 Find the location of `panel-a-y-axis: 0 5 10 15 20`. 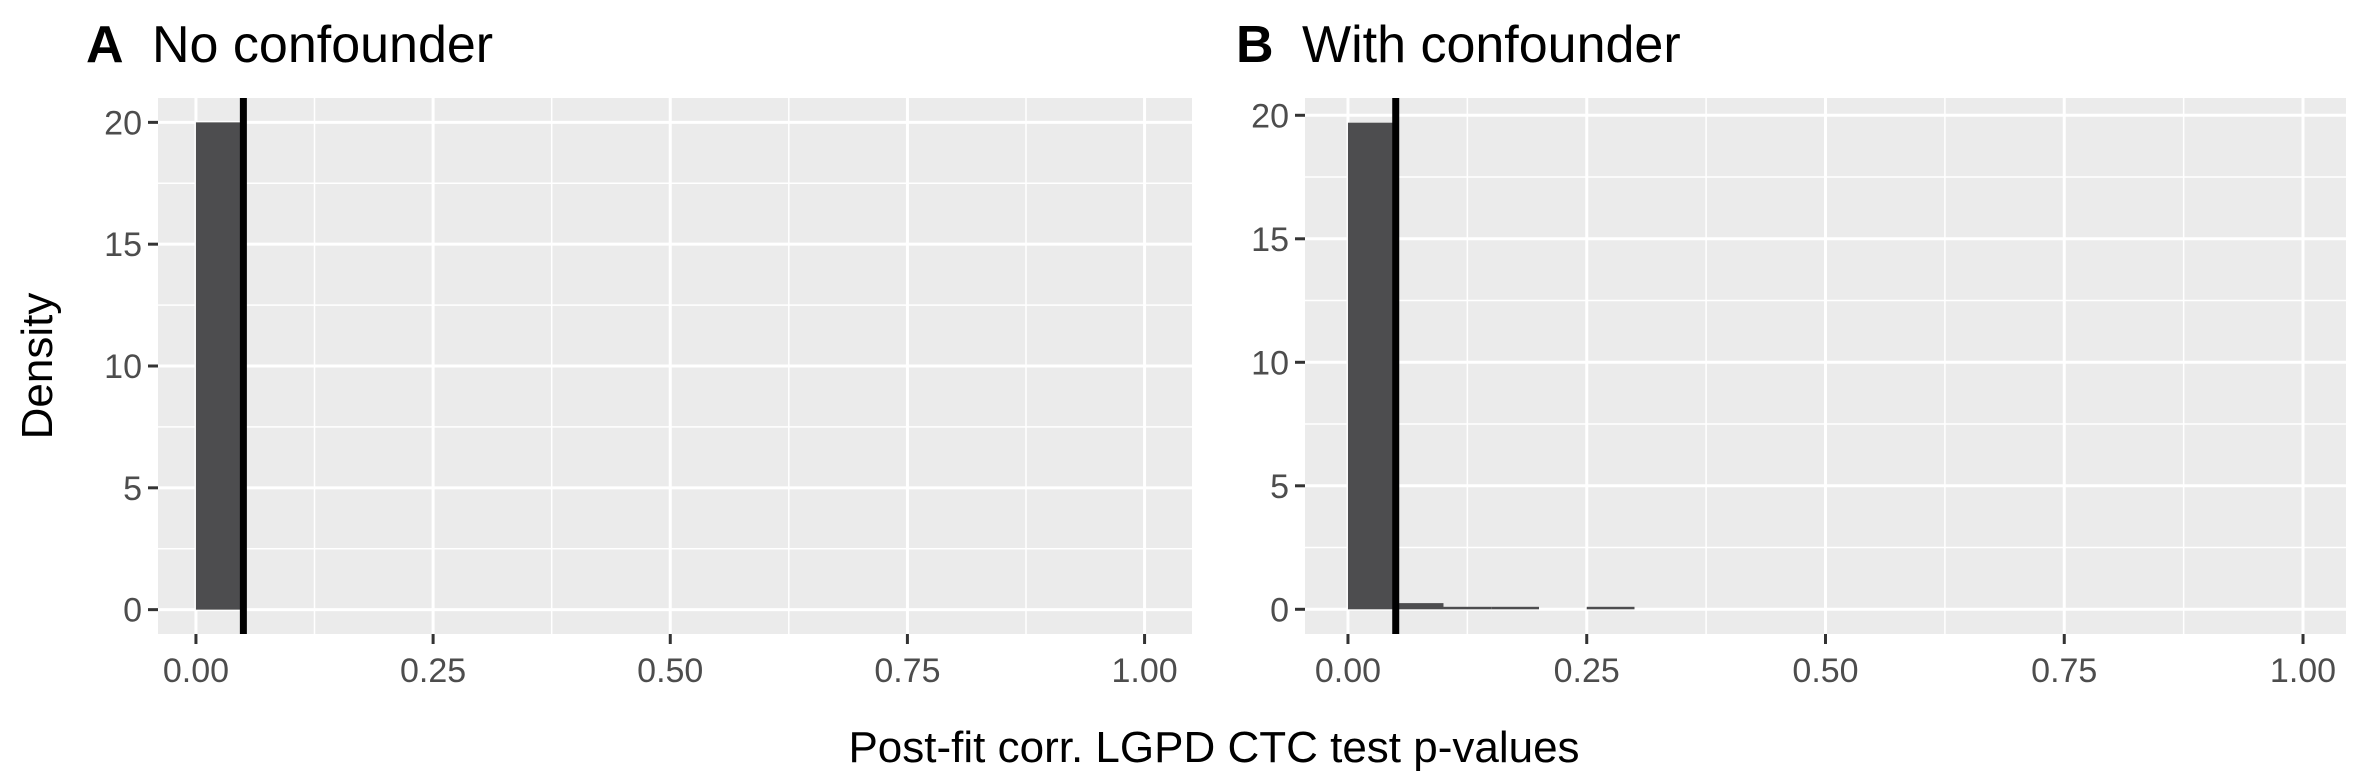

panel-a-y-axis: 0 5 10 15 20 is located at coordinates (131, 367).